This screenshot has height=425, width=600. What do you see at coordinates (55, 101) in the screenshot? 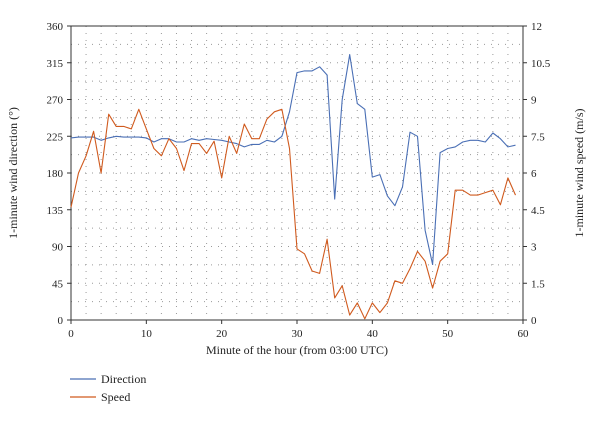
I see `y-left-tick-label: 270` at bounding box center [55, 101].